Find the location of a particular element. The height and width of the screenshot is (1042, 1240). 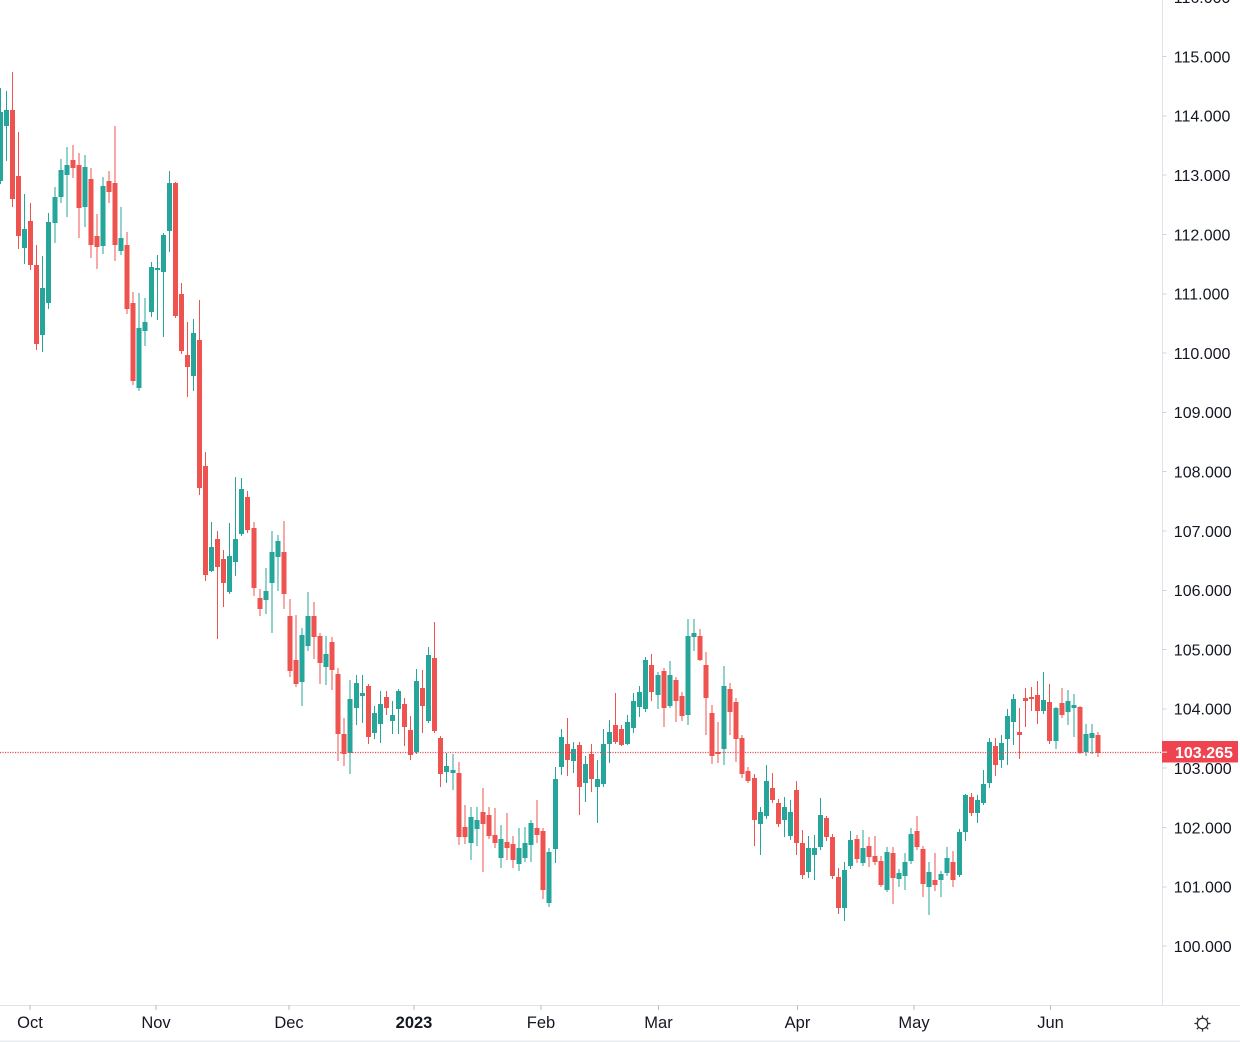

svg-text: 103.000 is located at coordinates (1203, 769).